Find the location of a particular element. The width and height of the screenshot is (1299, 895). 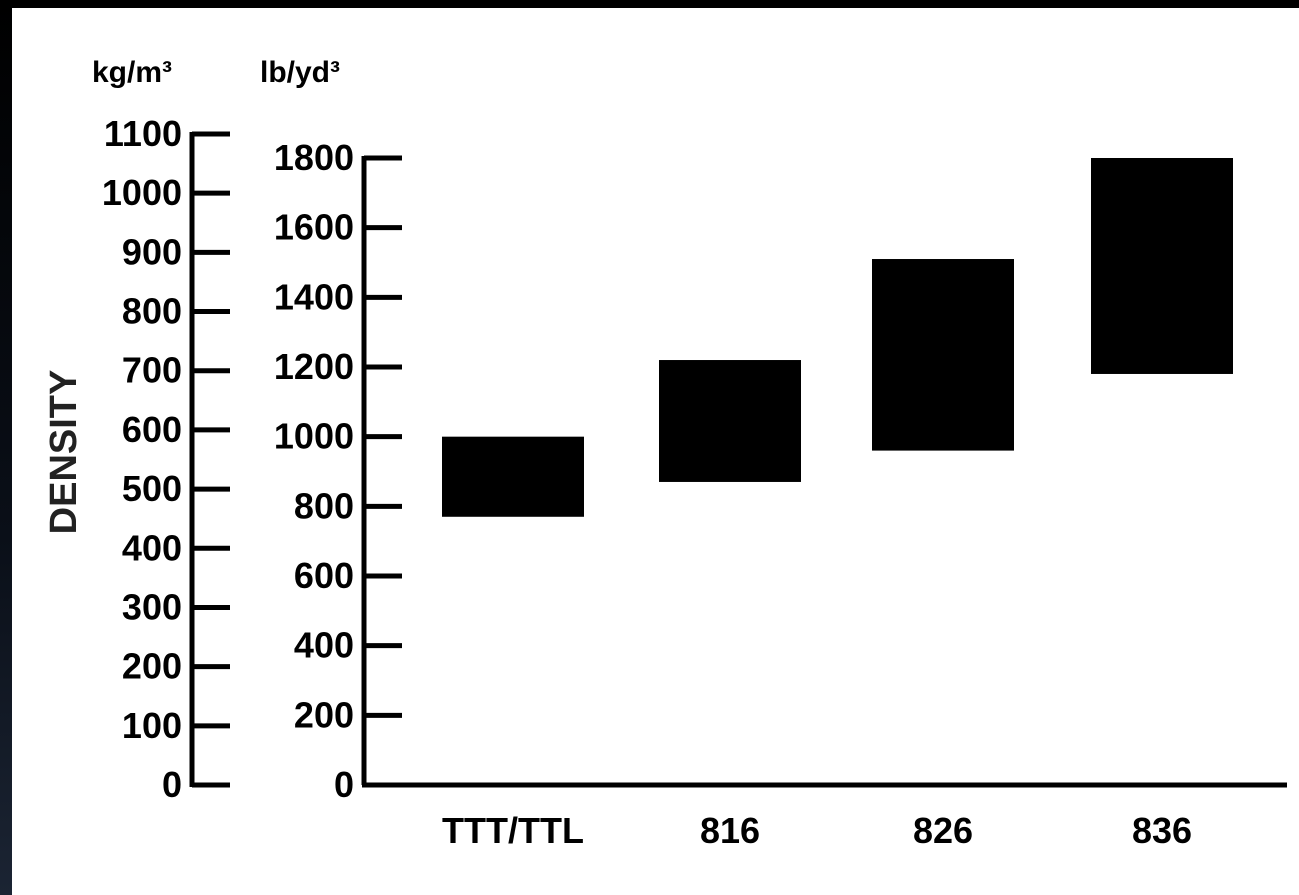

imperial-tick-label: 1600 is located at coordinates (314, 227).